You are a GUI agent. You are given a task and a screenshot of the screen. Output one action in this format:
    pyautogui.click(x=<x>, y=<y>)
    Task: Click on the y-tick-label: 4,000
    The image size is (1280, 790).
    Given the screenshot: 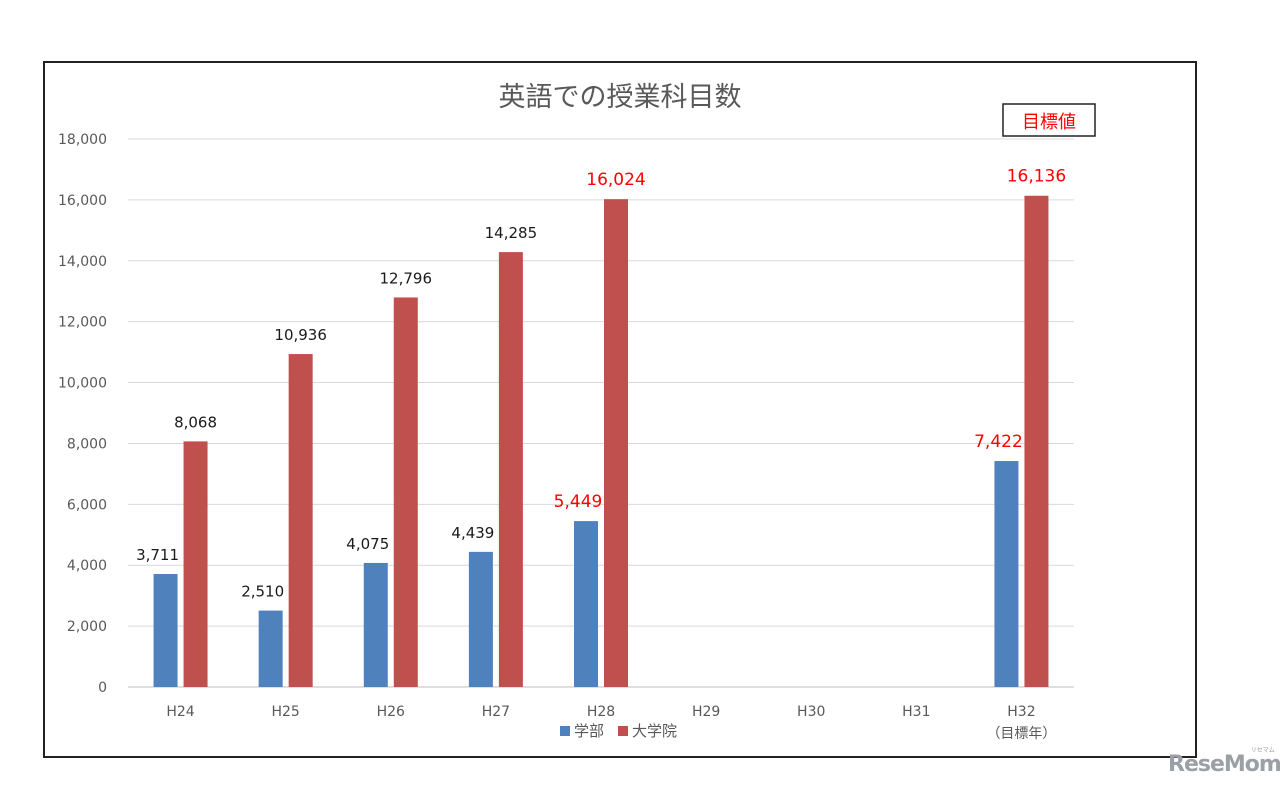 What is the action you would take?
    pyautogui.click(x=87, y=566)
    